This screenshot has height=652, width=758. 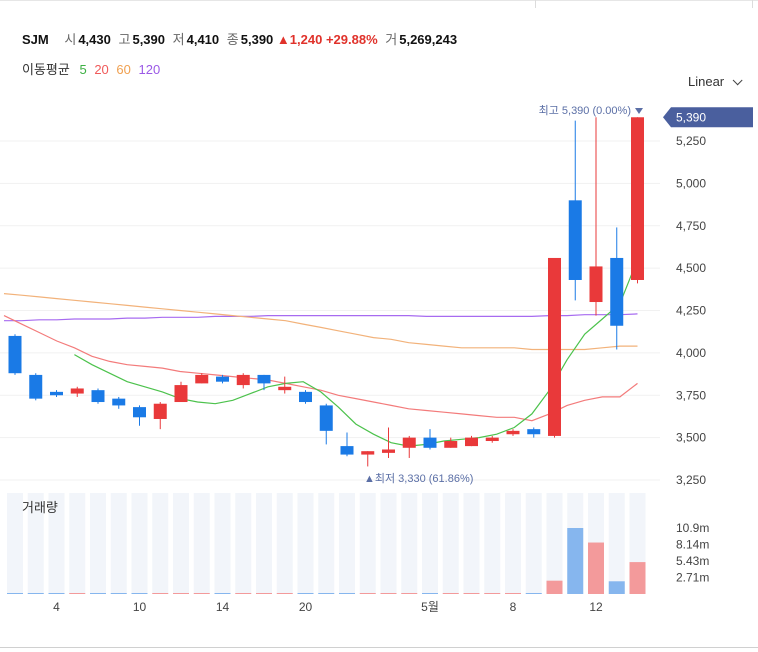 I want to click on moving-average-legend: 이동평균 5 20 60 120, so click(x=93, y=68).